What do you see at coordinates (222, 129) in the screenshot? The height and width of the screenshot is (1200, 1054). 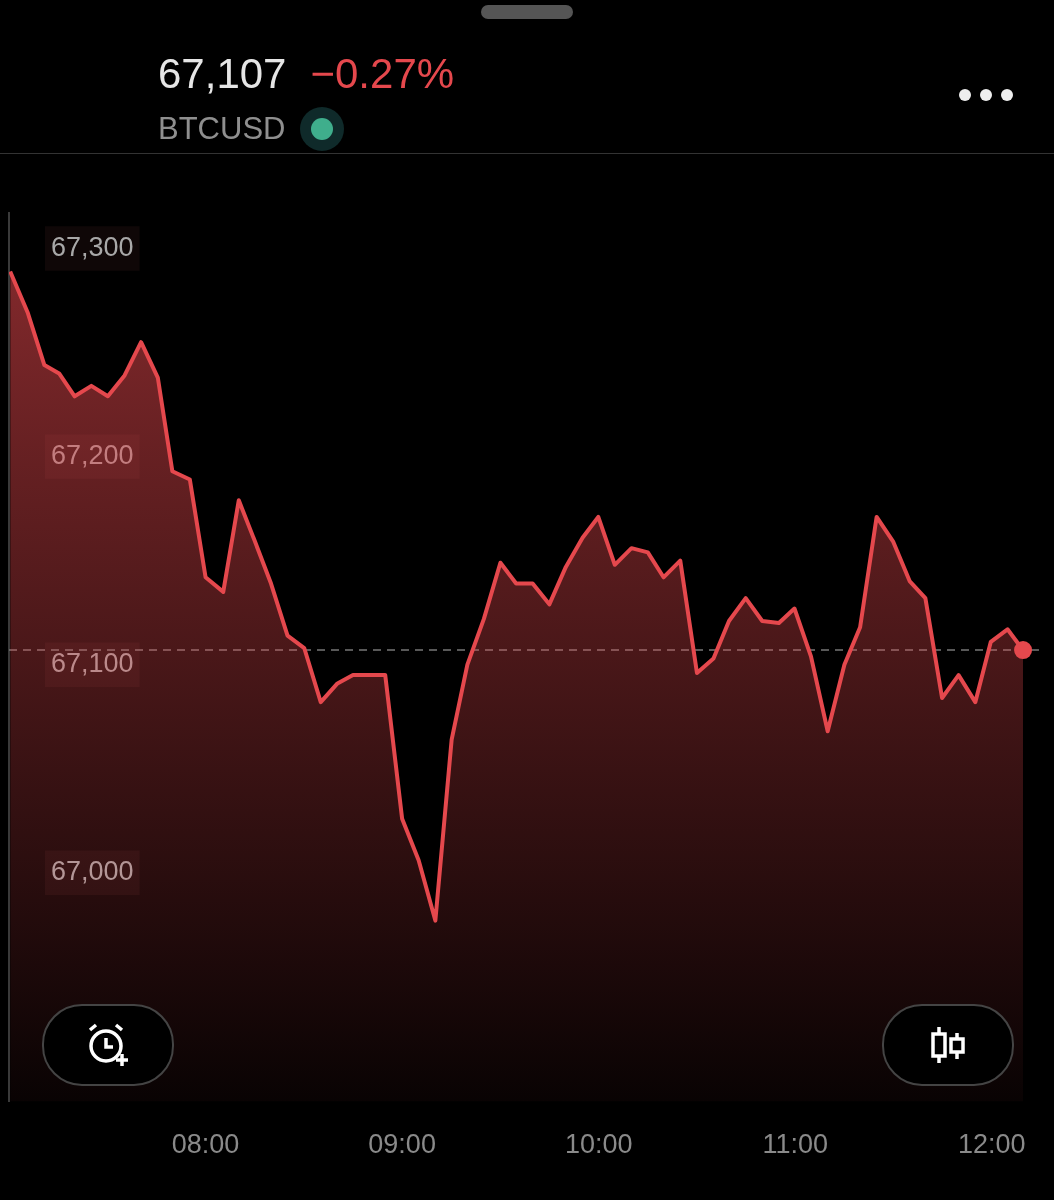 I see `chart-subtitle: BTCUSD` at bounding box center [222, 129].